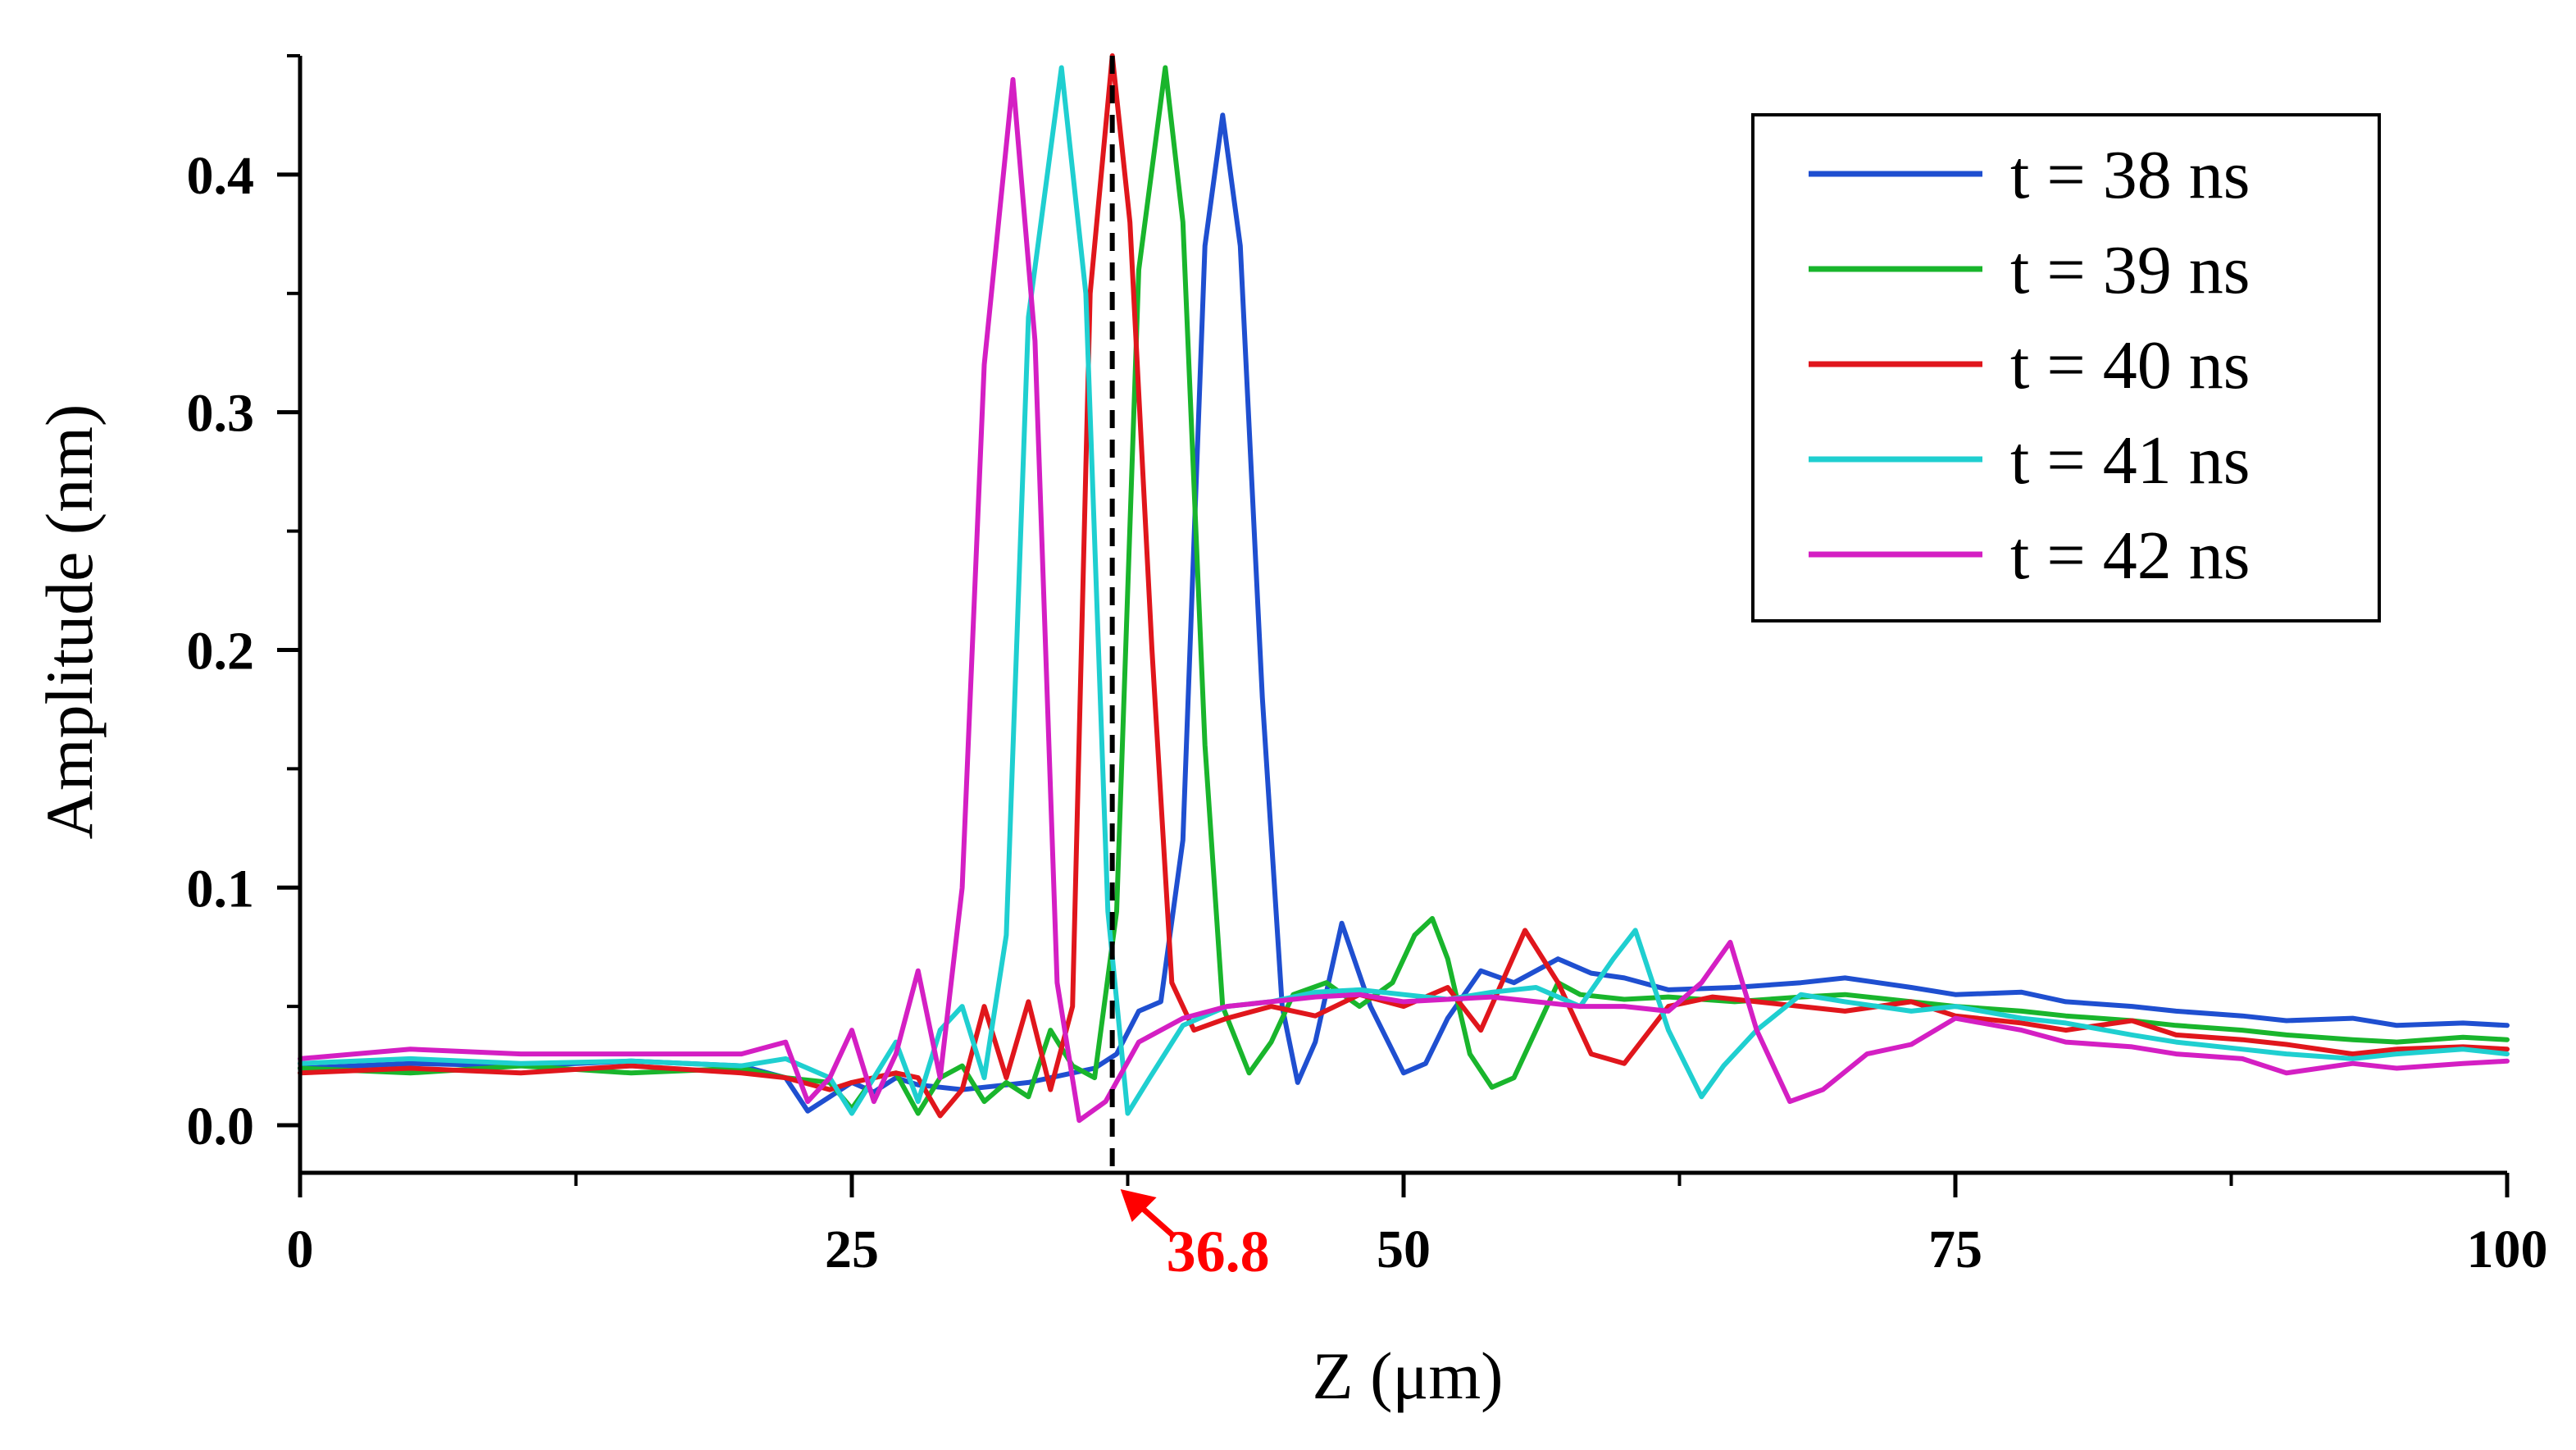  Describe the element at coordinates (852, 1249) in the screenshot. I see `x-tick-label: 25` at that location.